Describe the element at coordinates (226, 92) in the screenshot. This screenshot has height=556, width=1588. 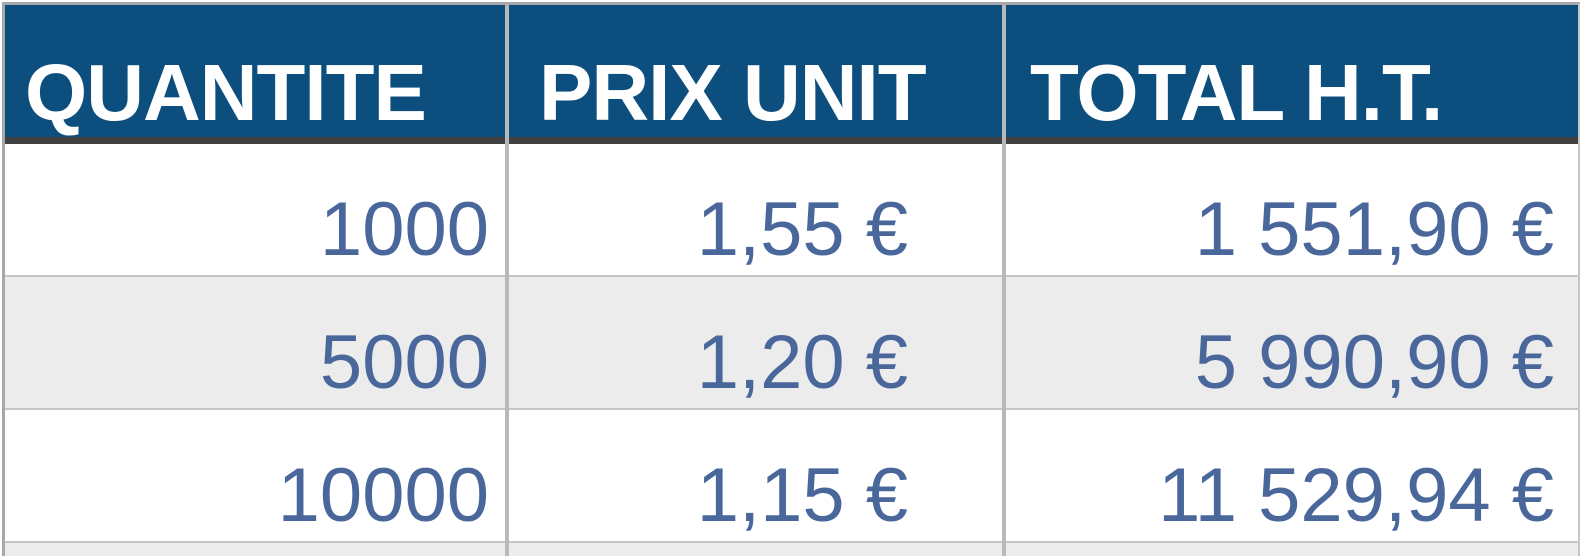
I see `header-label-quantite: QUANTITE` at that location.